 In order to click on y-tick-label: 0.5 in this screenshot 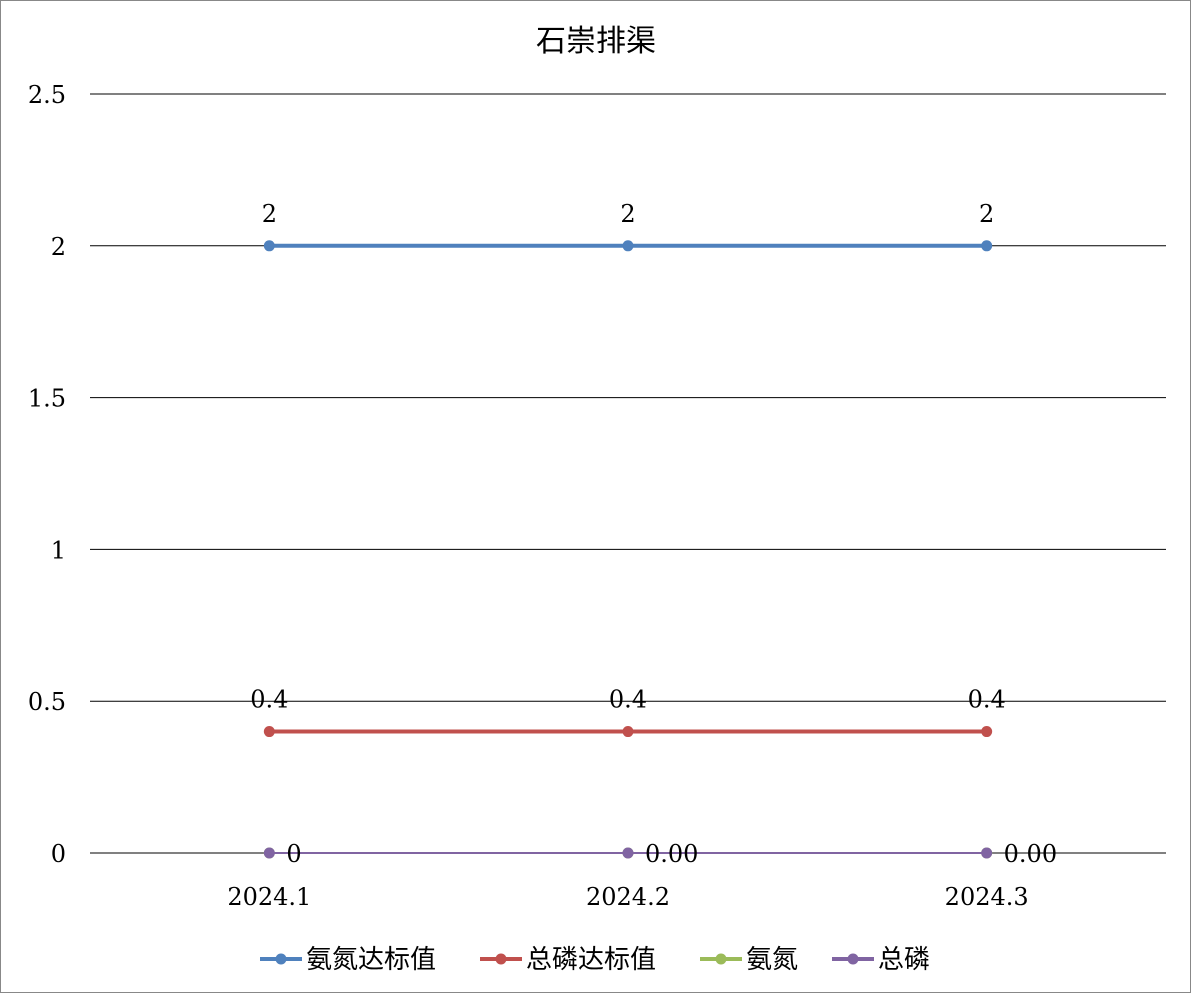, I will do `click(47, 702)`.